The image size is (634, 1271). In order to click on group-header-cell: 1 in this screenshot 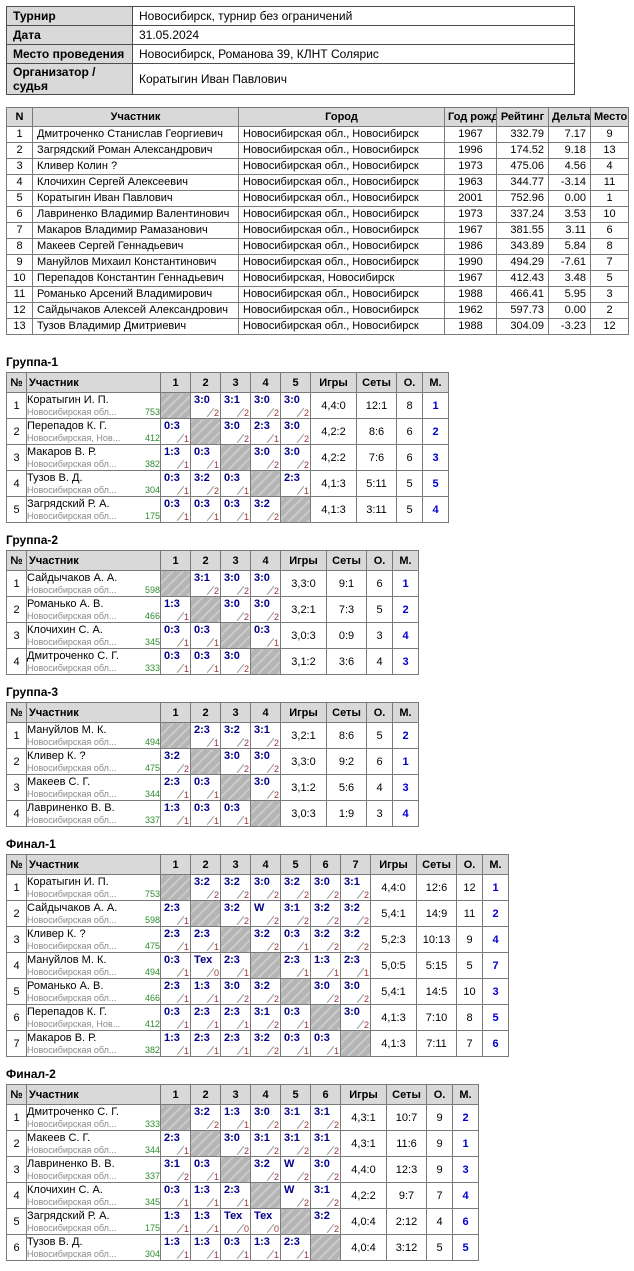, I will do `click(175, 1094)`.